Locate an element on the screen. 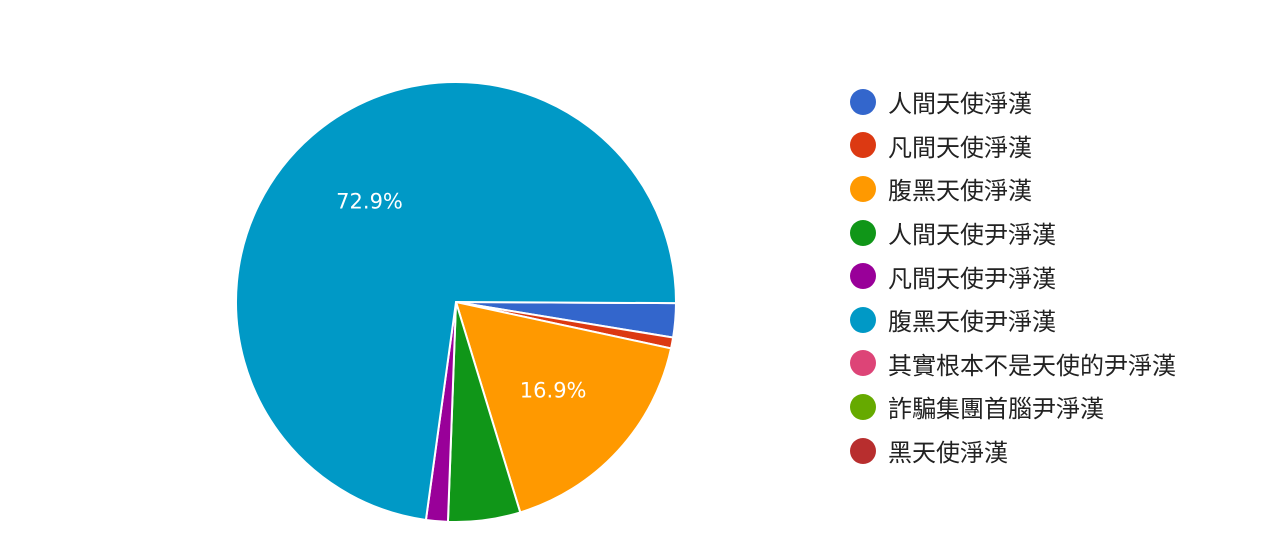 The width and height of the screenshot is (1279, 534). legend-item: 腹黑天使尹淨漢 is located at coordinates (1013, 320).